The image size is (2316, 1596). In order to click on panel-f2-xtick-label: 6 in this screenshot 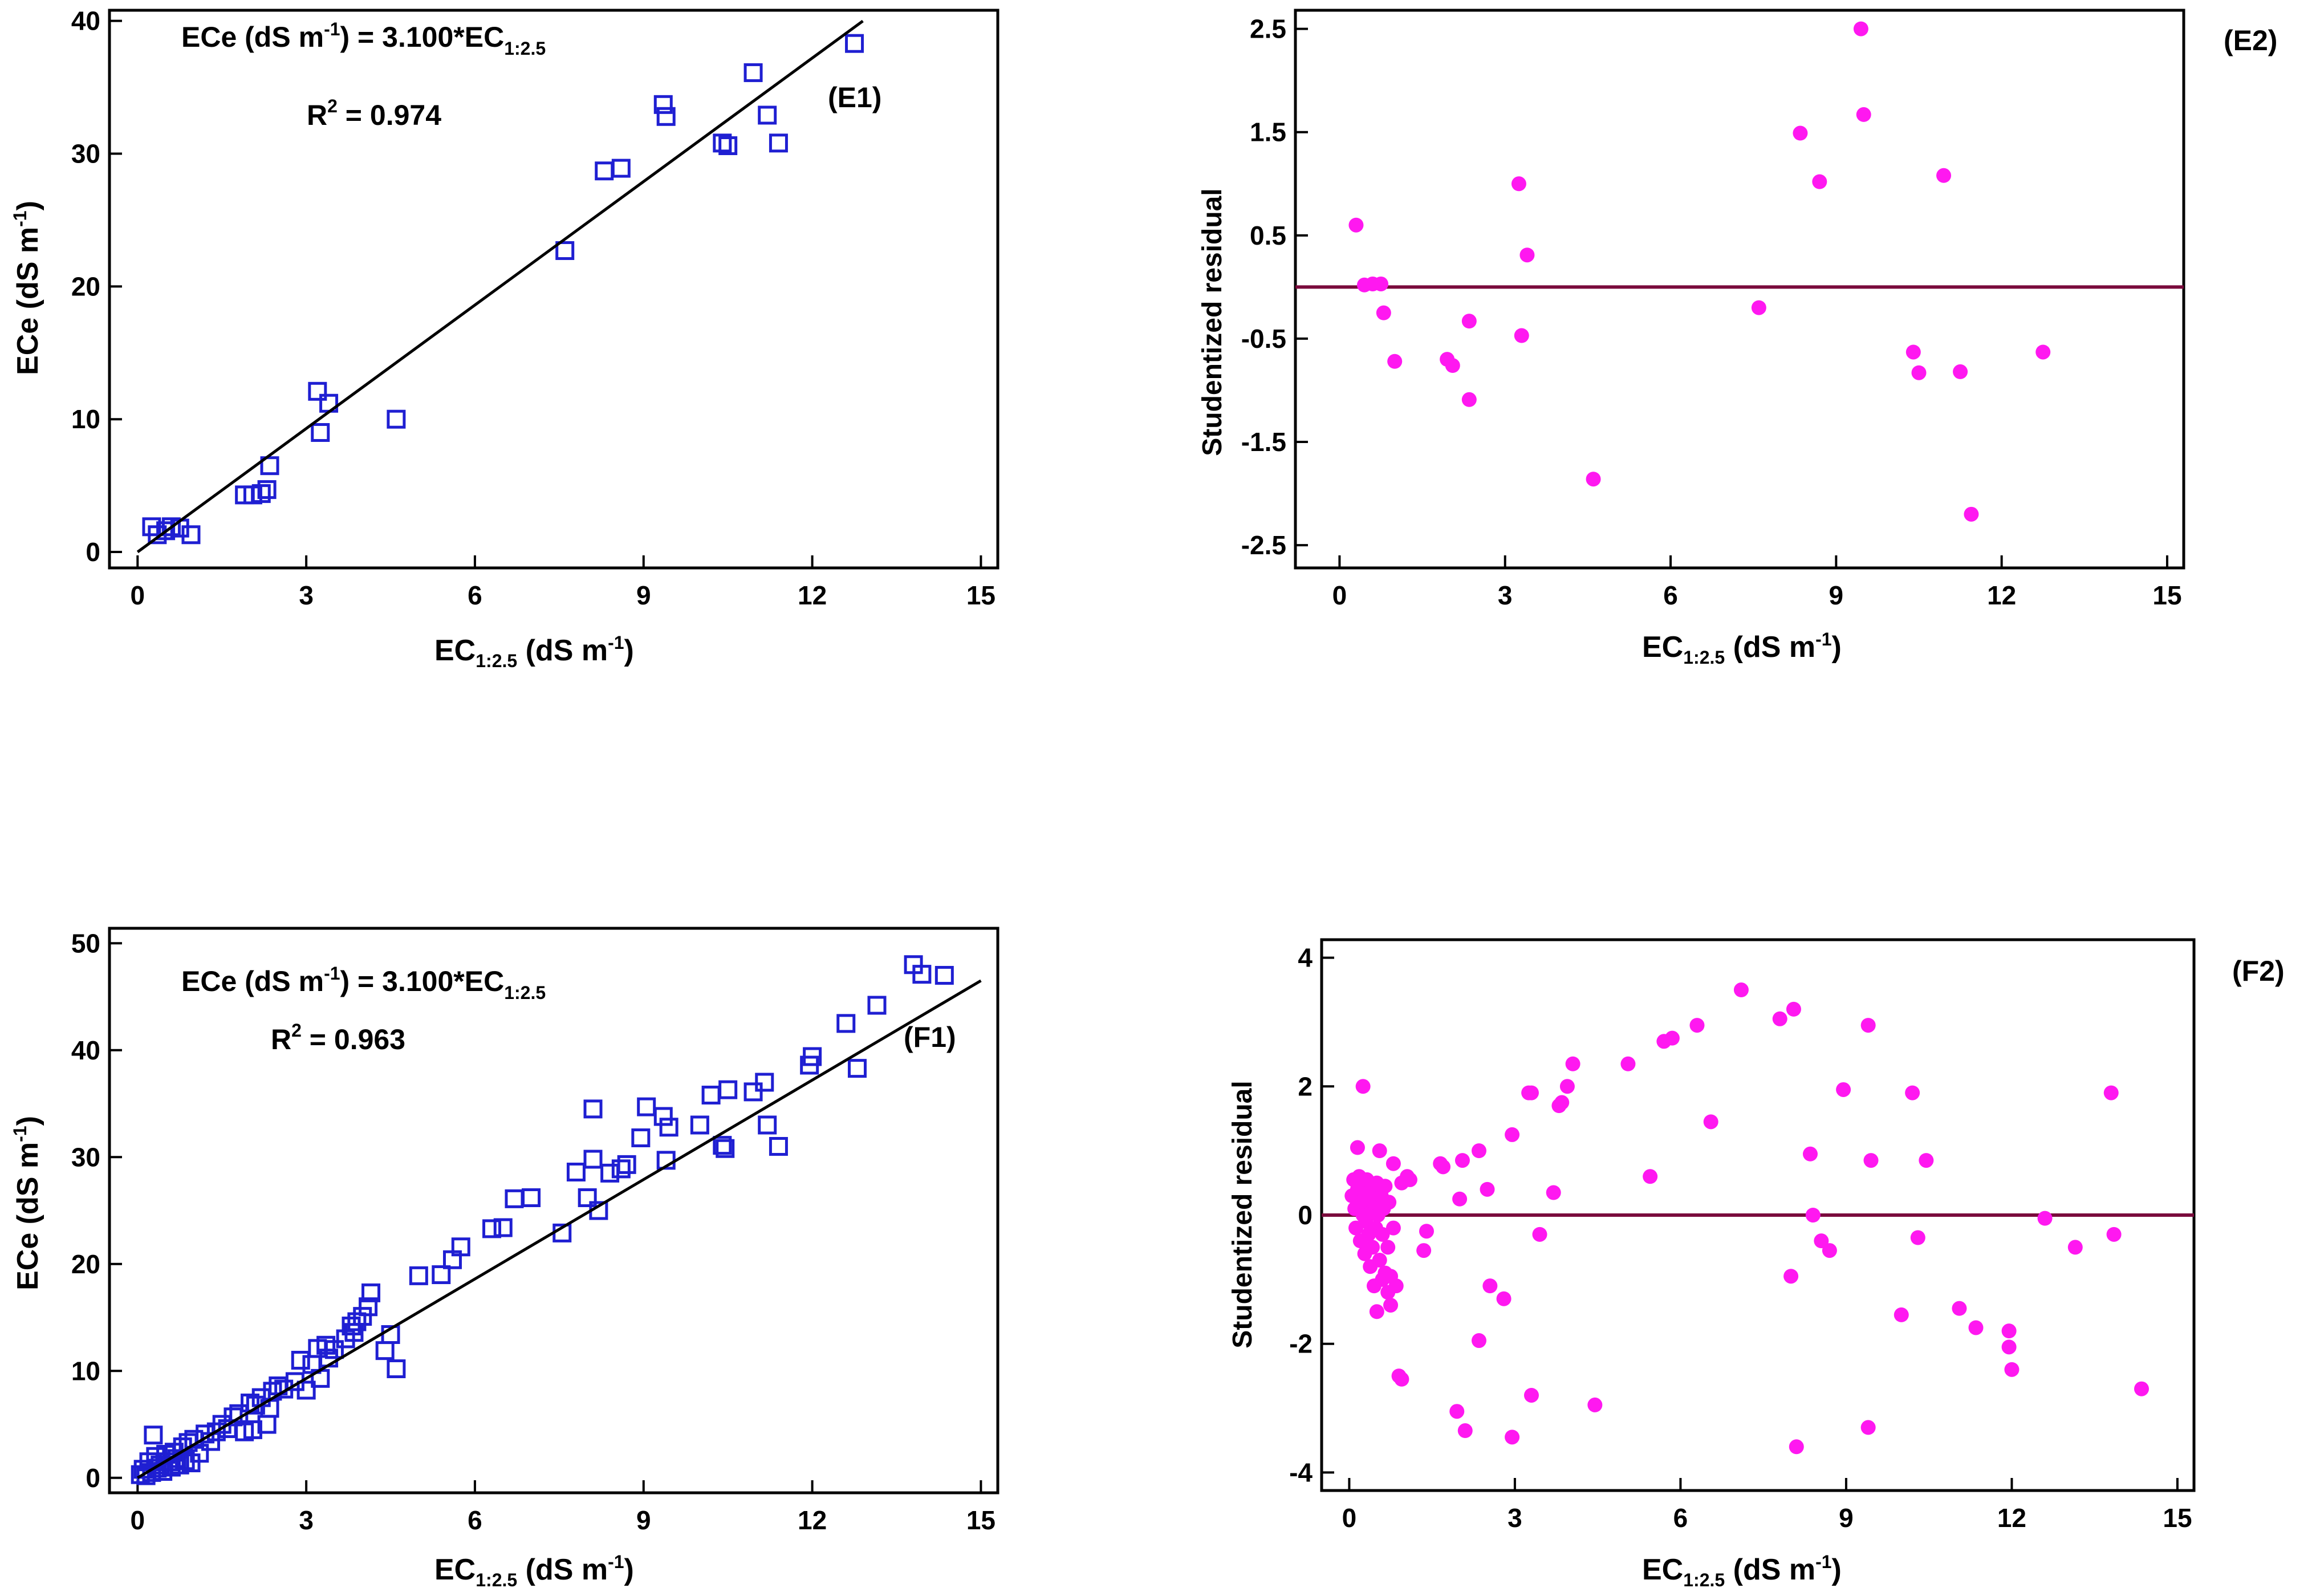, I will do `click(1680, 1518)`.